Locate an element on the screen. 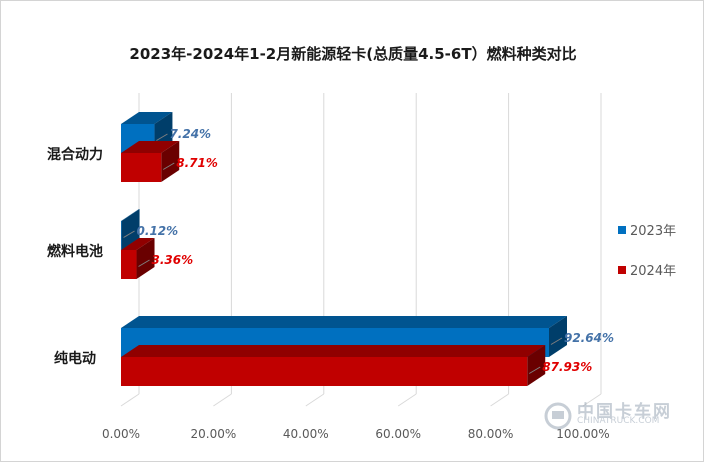  x-tick-label: 100.00% is located at coordinates (582, 434).